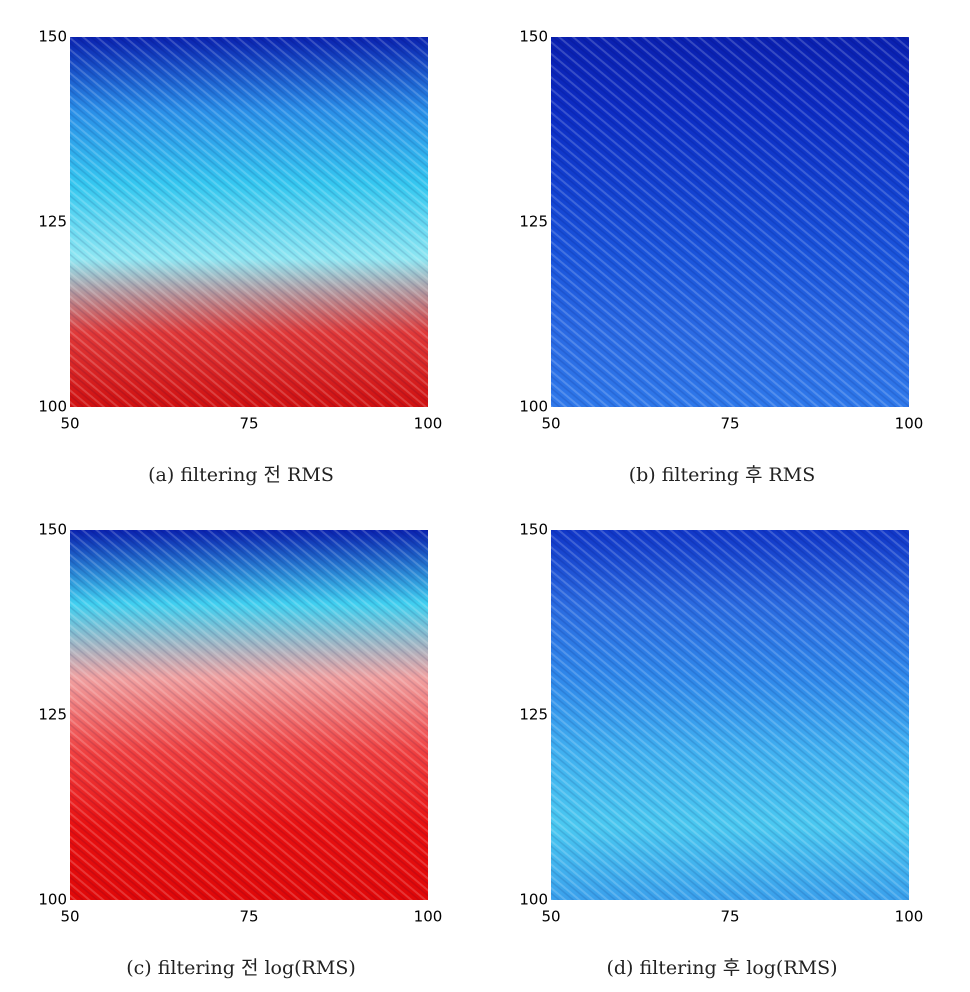 This screenshot has width=970, height=992. Describe the element at coordinates (721, 968) in the screenshot. I see `caption: (d) filtering 후 log(RMS)` at that location.